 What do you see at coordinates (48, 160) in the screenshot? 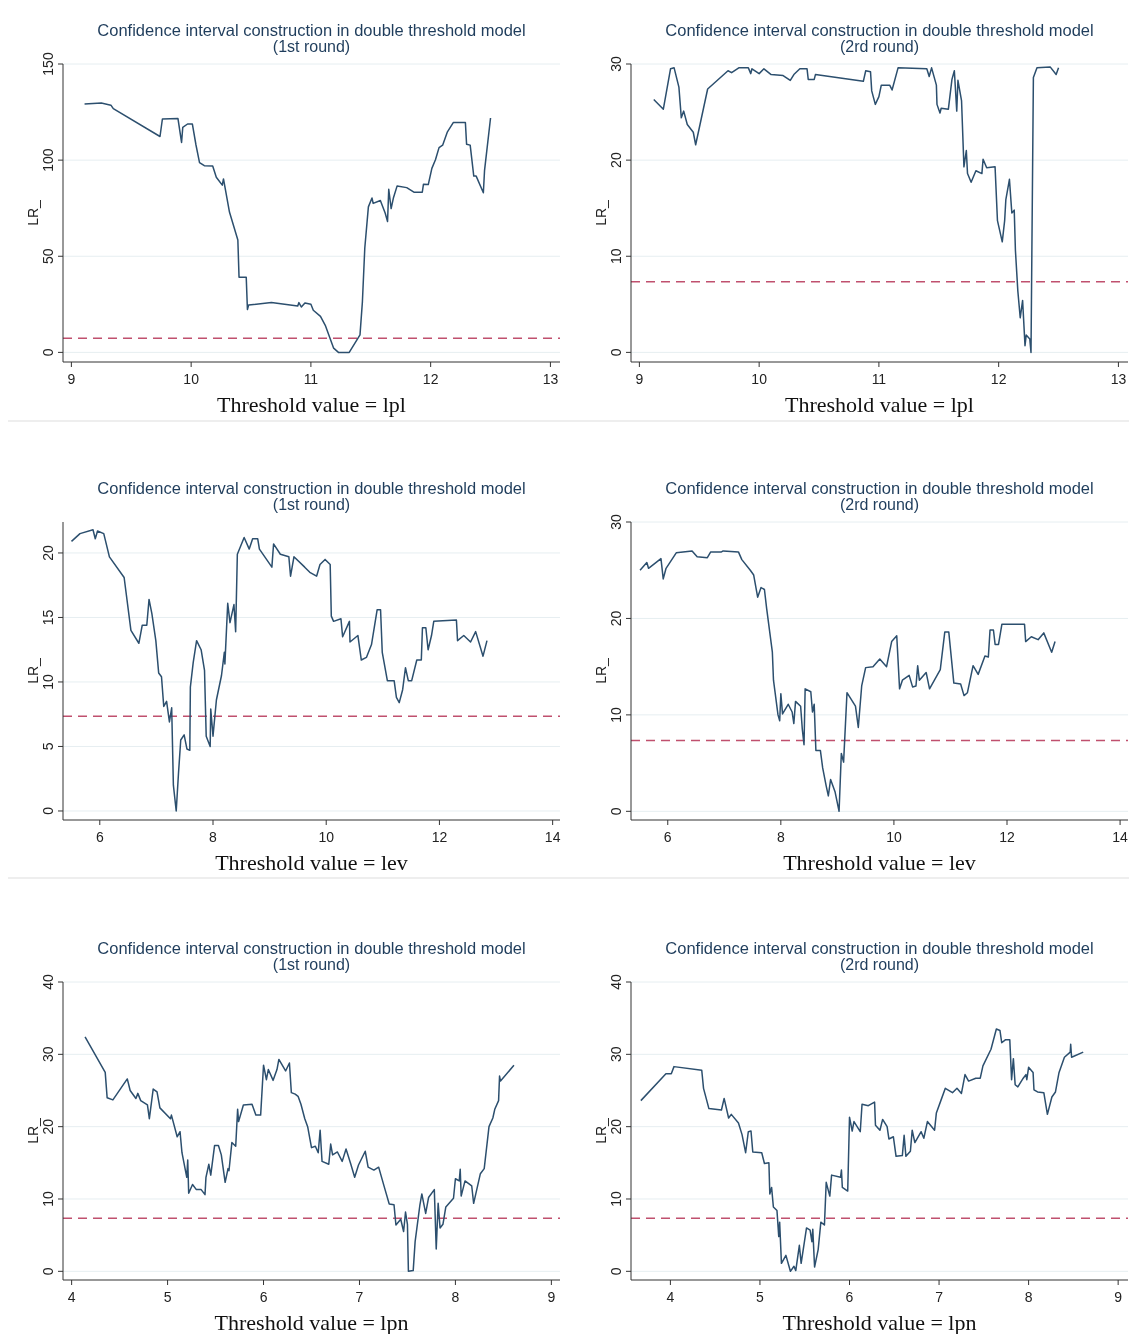
I see `y-tick-label: 100` at bounding box center [48, 160].